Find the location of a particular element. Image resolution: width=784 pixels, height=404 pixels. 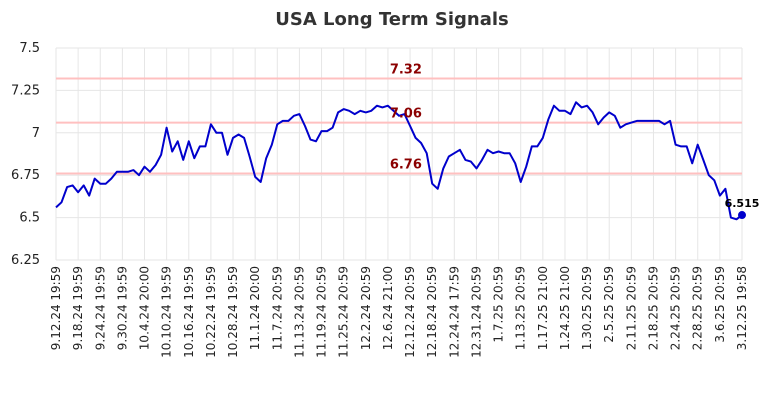

x-tick-label: 11.19.24 20:59 is located at coordinates (322, 312).